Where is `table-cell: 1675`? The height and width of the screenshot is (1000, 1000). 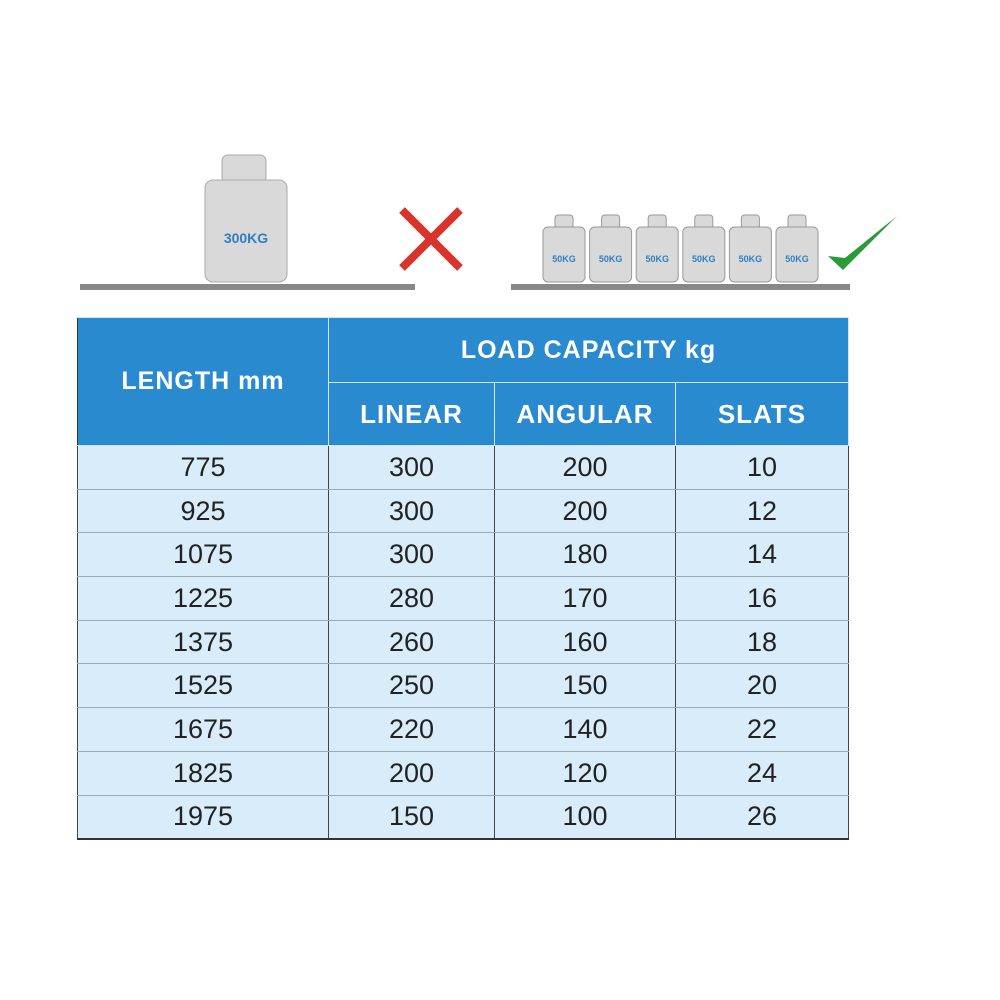
table-cell: 1675 is located at coordinates (203, 729).